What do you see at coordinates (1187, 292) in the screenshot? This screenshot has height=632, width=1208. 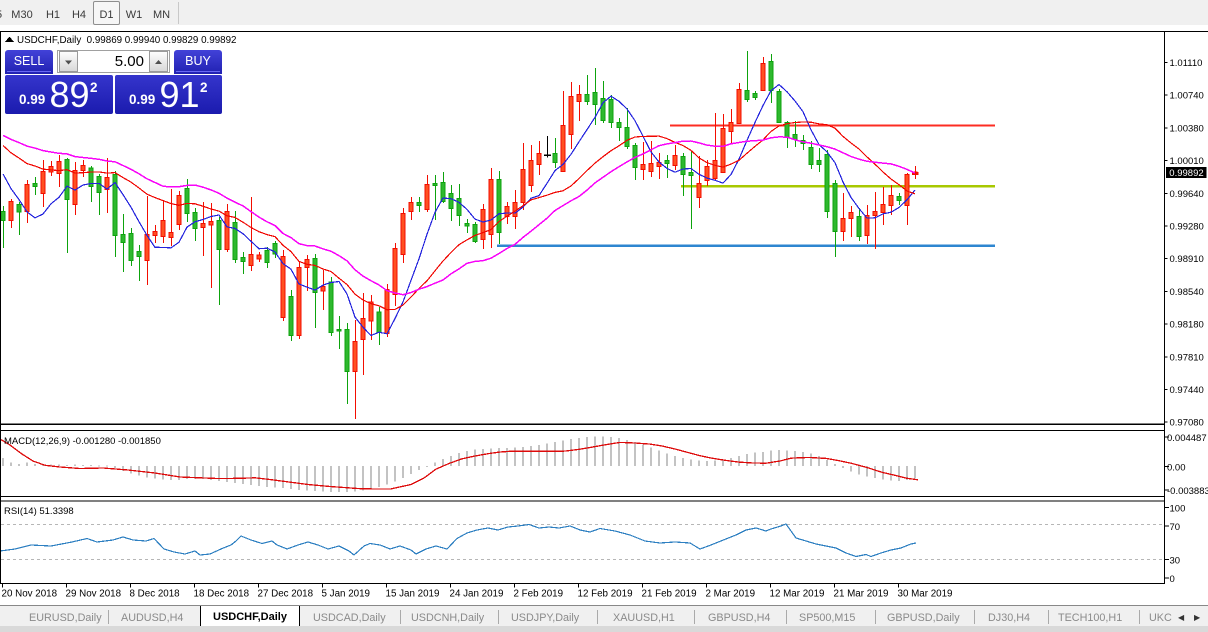 I see `svg-text: 0.98540` at bounding box center [1187, 292].